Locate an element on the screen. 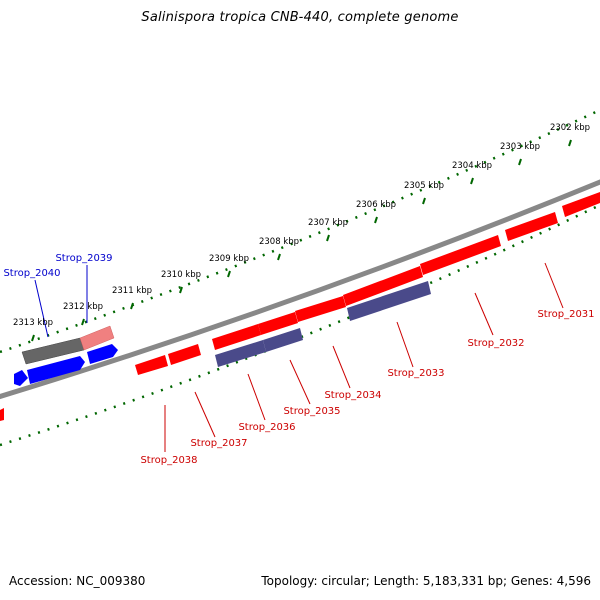 The width and height of the screenshot is (600, 600). tick-label: 2313 kbp is located at coordinates (33, 323).